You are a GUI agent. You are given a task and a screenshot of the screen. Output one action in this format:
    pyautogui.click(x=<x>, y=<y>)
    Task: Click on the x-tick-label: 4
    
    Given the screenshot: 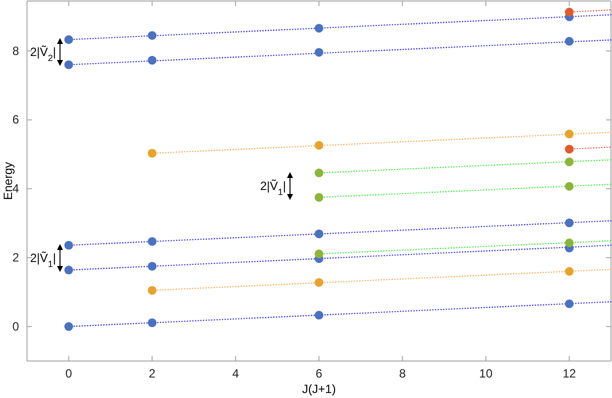 What is the action you would take?
    pyautogui.click(x=236, y=373)
    